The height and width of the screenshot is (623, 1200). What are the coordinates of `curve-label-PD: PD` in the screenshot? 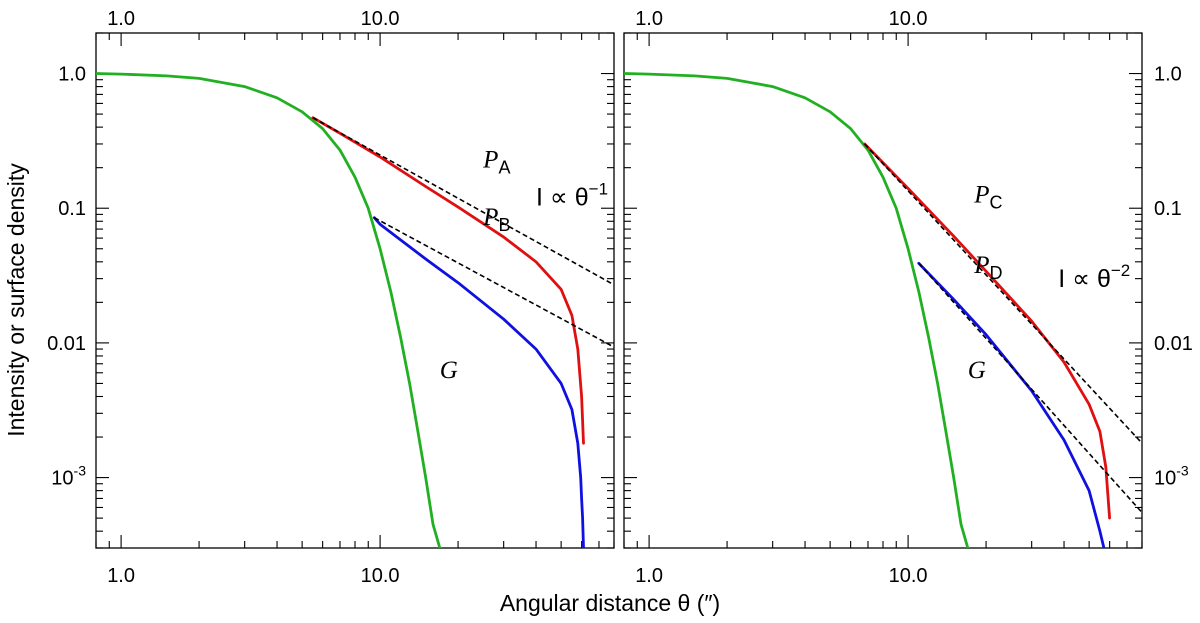 It's located at (987, 267).